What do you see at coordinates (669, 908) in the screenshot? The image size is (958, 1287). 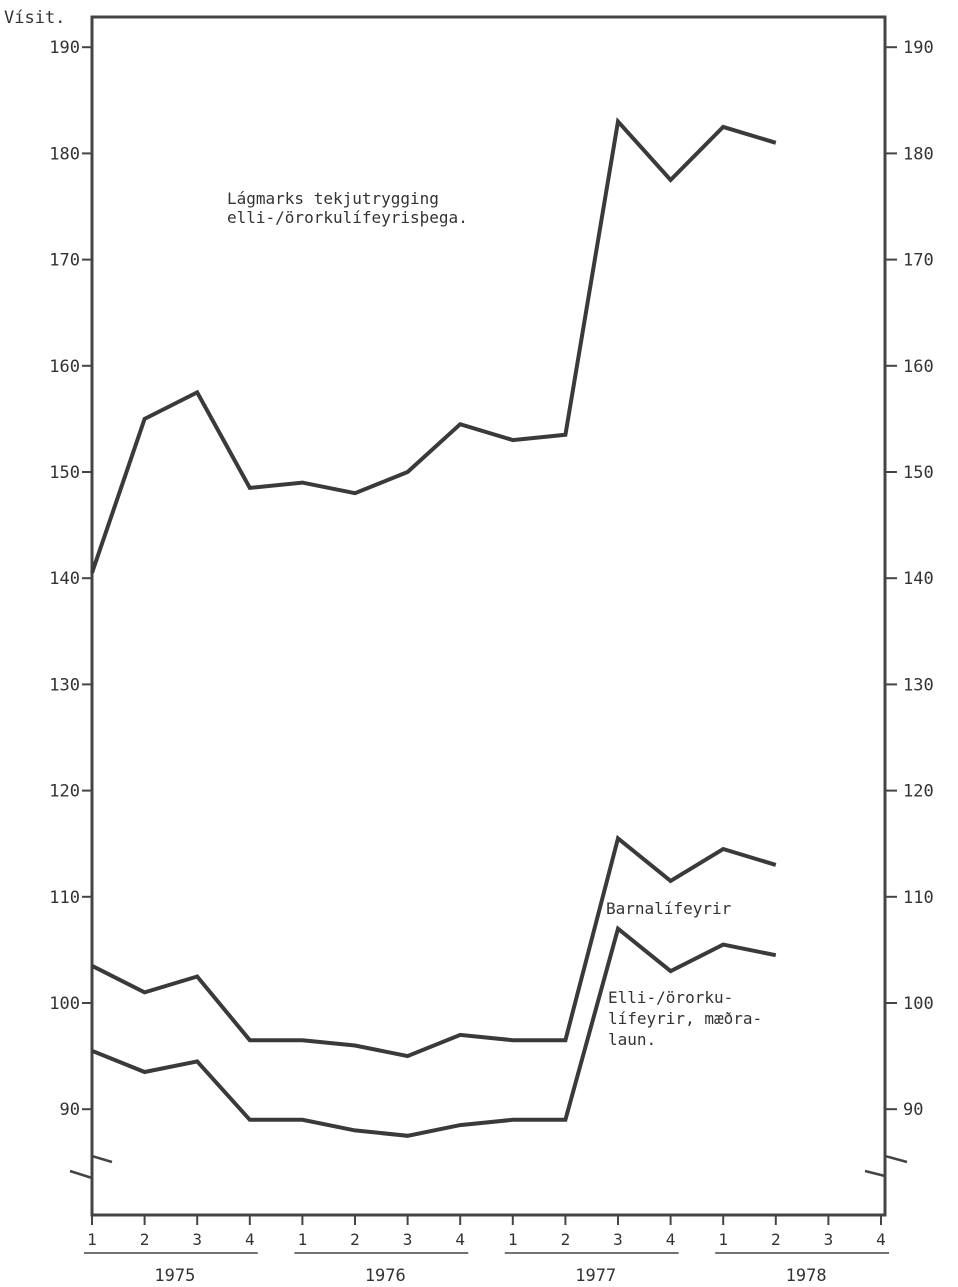 I see `series-label-2: Barnalífeyrir` at bounding box center [669, 908].